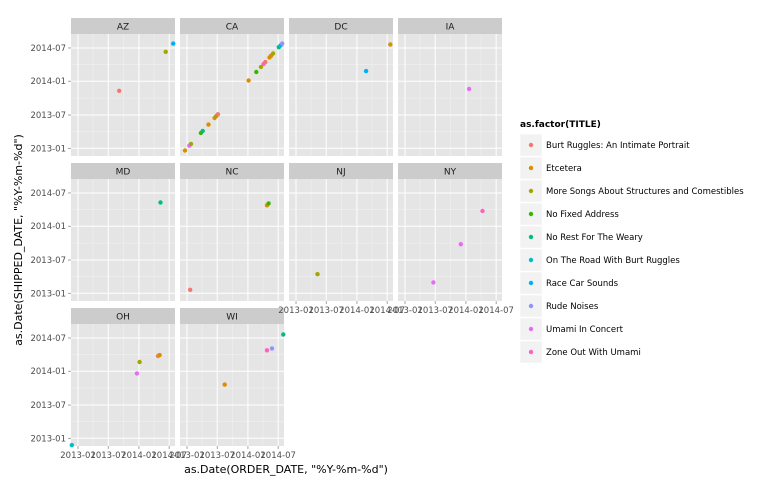 The height and width of the screenshot is (488, 782). I want to click on y-tick-label: 2014-07, so click(48, 194).